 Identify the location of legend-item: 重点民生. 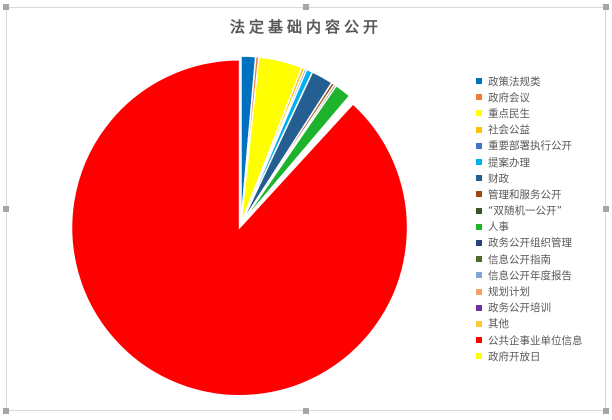
(529, 113).